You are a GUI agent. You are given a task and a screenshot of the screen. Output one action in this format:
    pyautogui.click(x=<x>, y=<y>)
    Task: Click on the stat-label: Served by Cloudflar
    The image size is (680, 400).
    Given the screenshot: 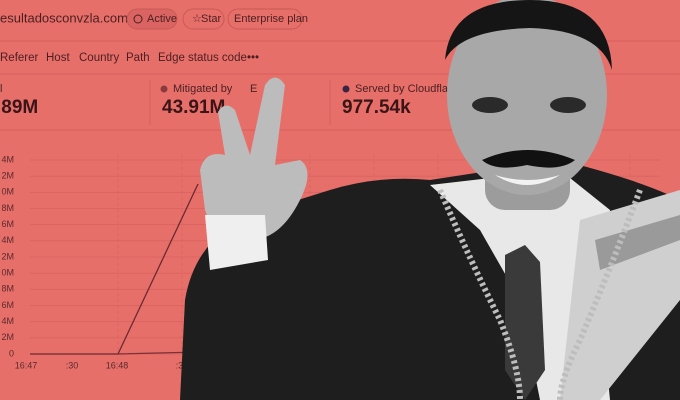 What is the action you would take?
    pyautogui.click(x=403, y=89)
    